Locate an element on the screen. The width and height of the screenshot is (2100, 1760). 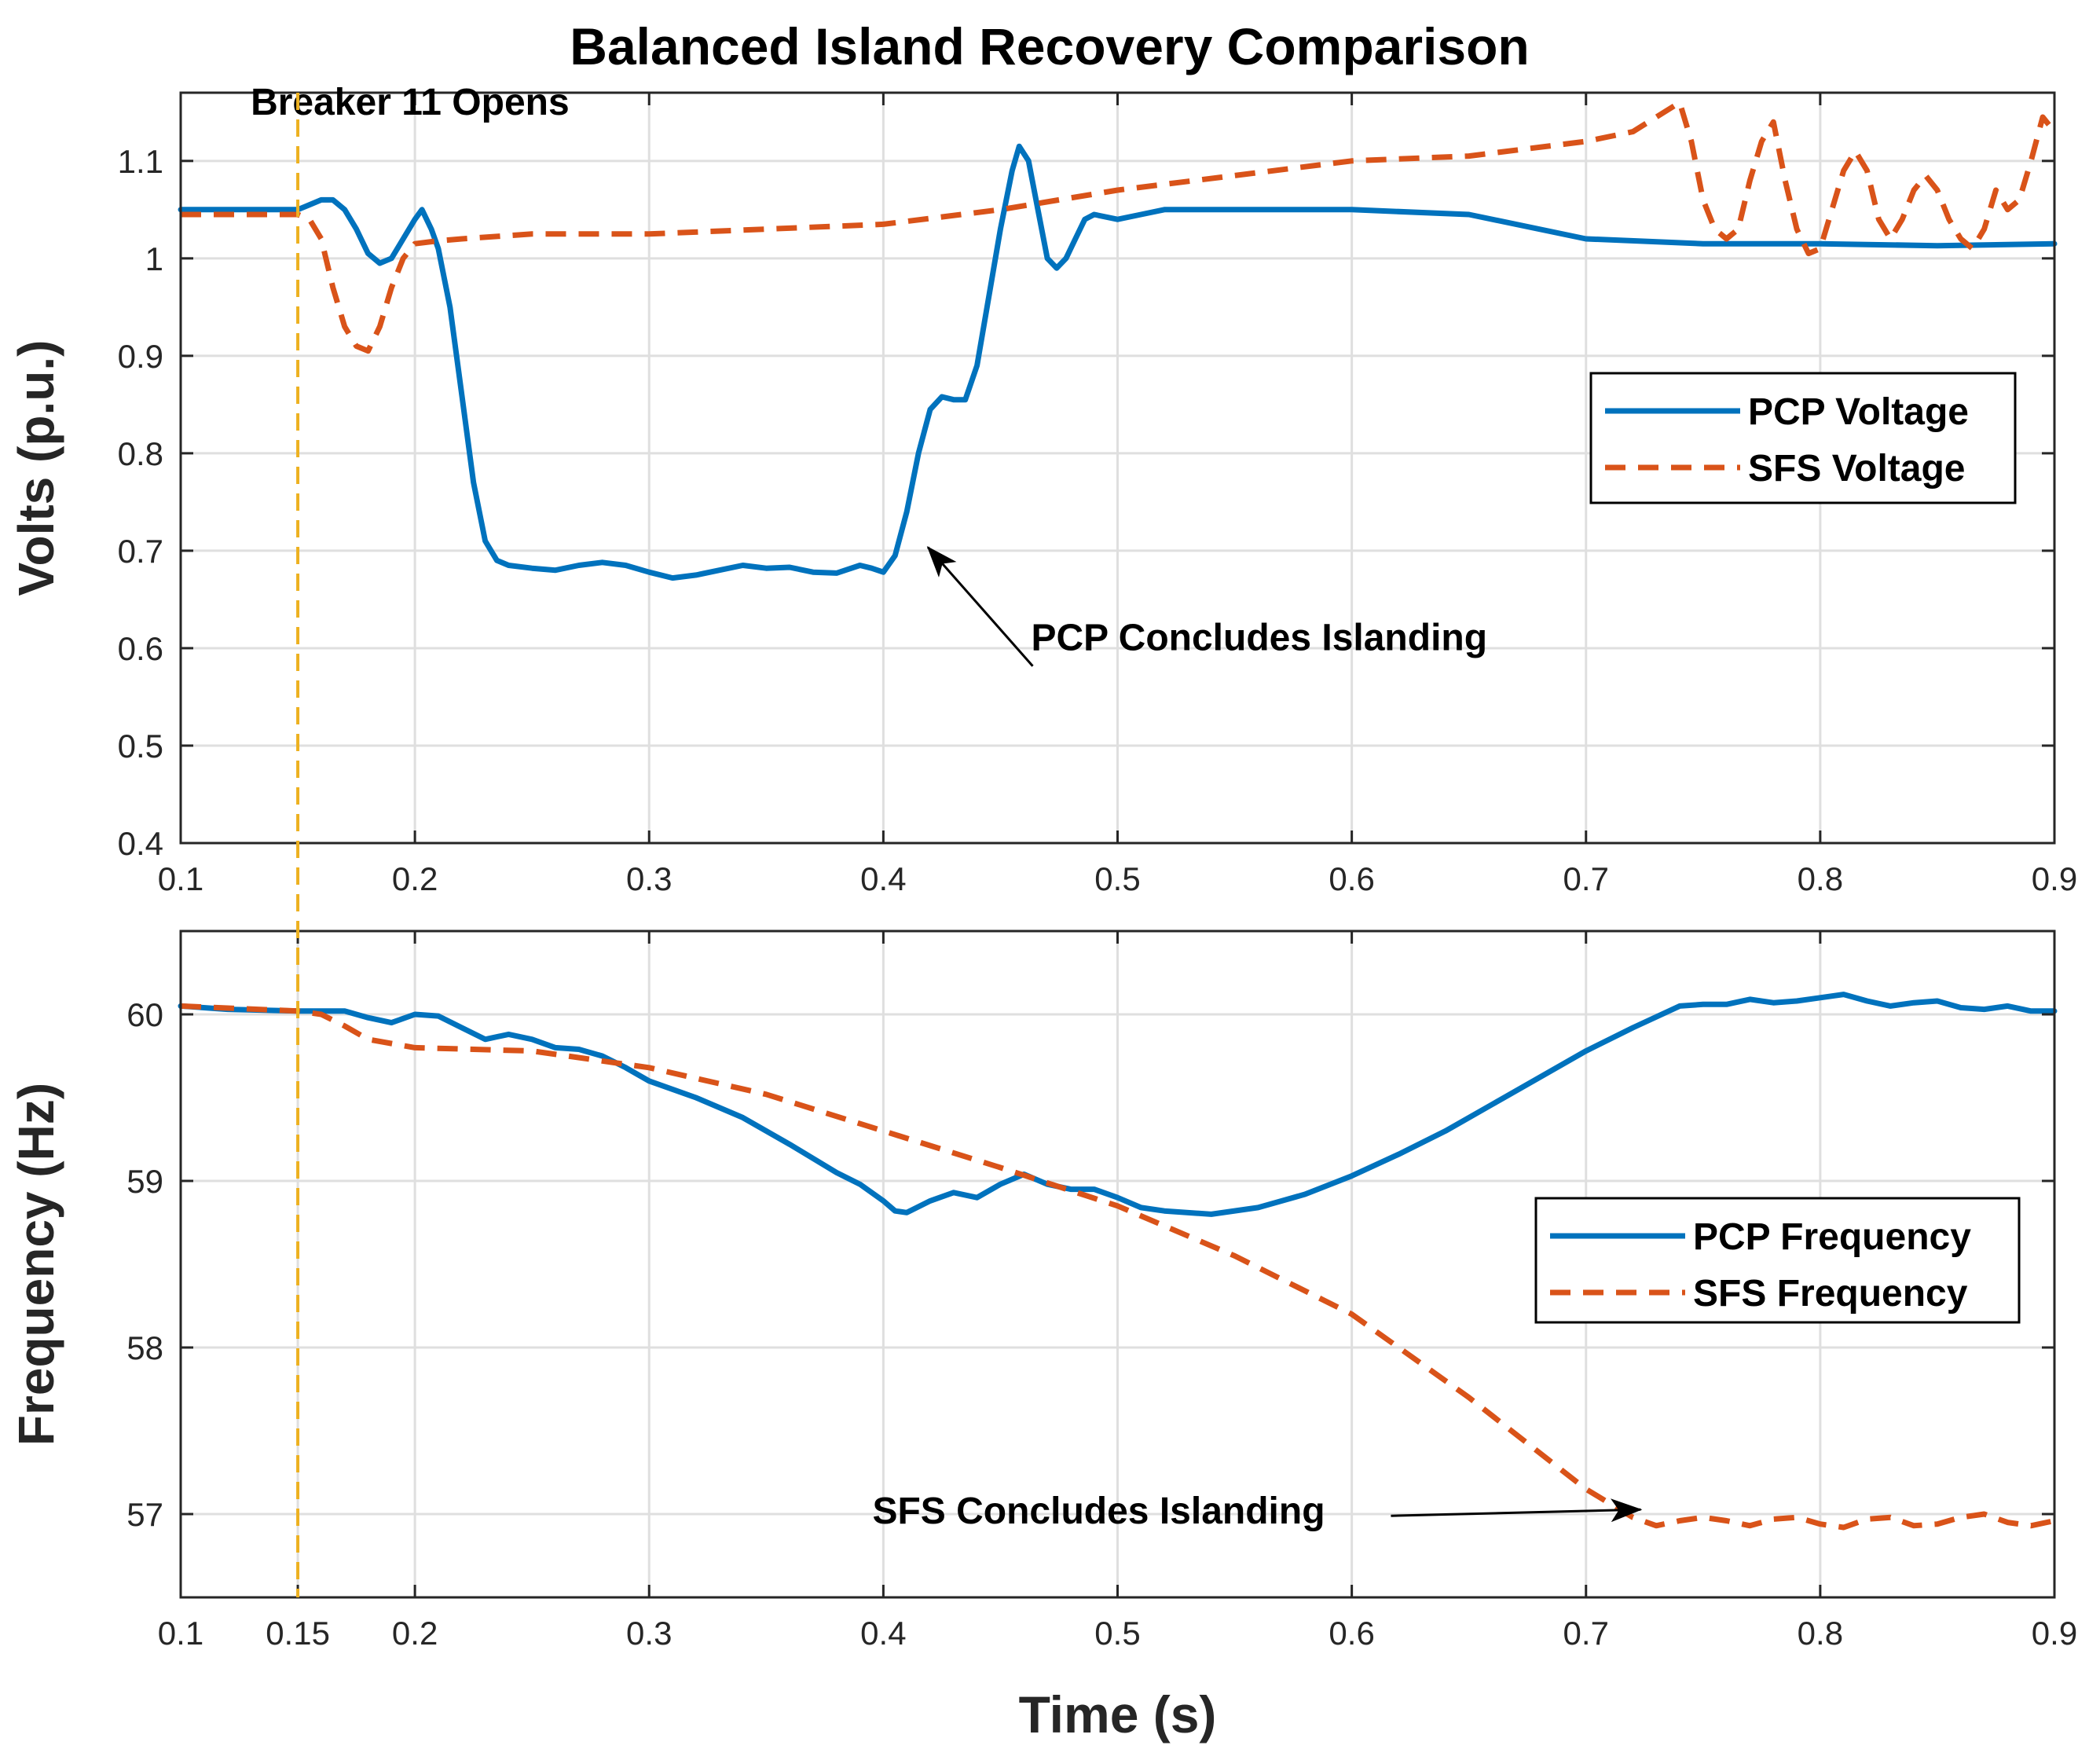
legend-label: SFS Frequency is located at coordinates (1830, 1293).